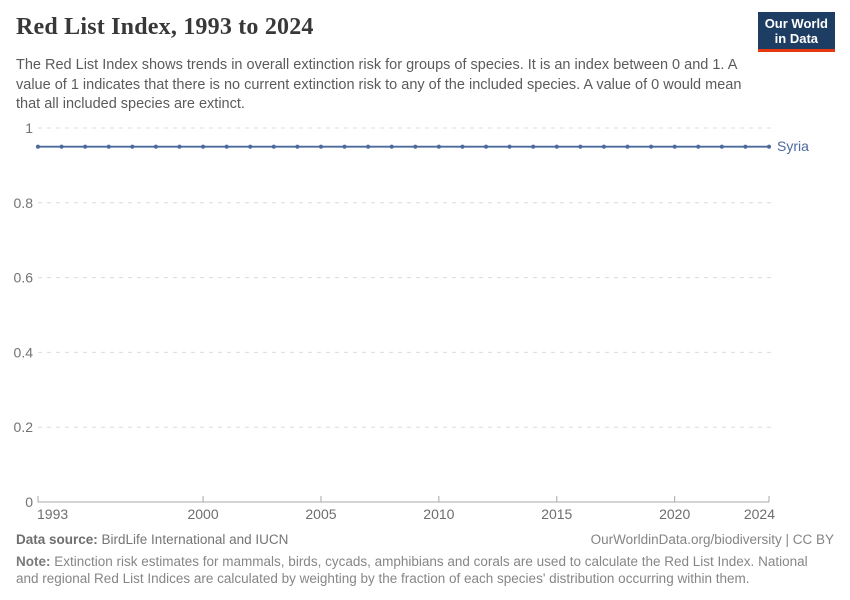 This screenshot has width=850, height=600. Describe the element at coordinates (24, 203) in the screenshot. I see `y-tick-label: 0.8` at that location.